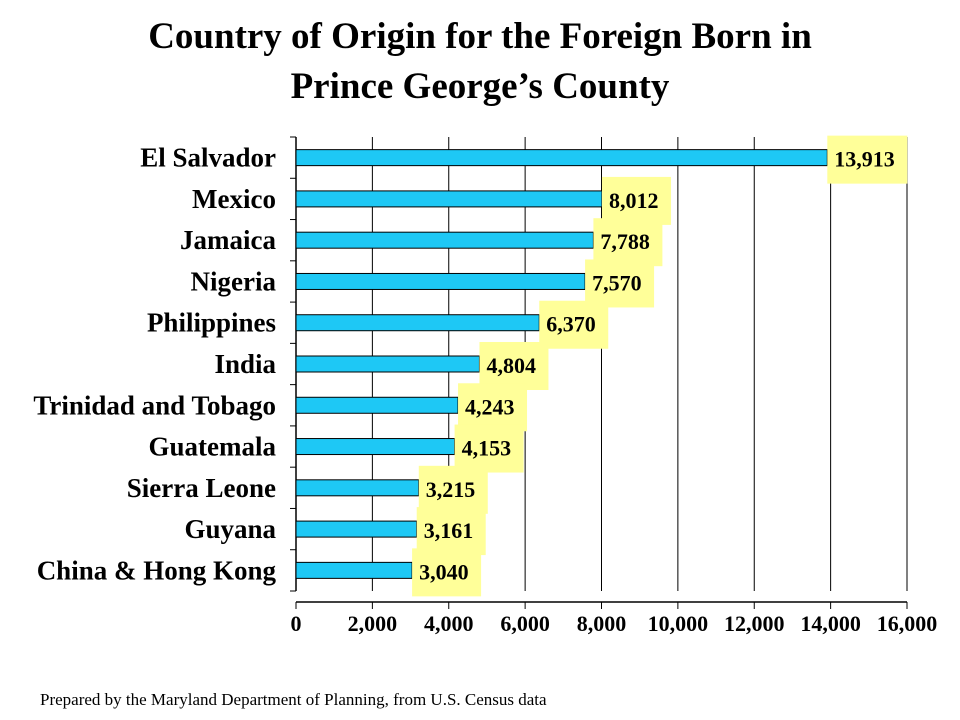 This screenshot has width=960, height=720. I want to click on data-label: 7,570, so click(617, 282).